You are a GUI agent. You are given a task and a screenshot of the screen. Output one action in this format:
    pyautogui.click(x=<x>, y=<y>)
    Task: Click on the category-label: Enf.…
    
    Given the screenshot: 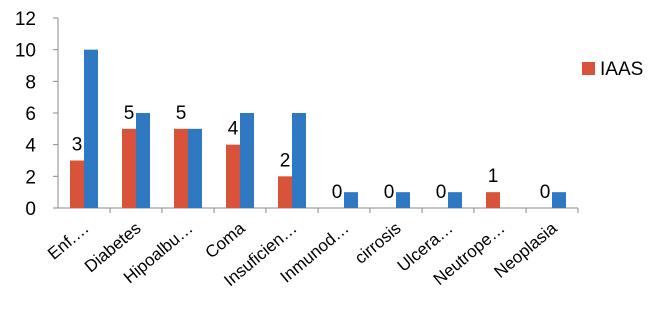 What is the action you would take?
    pyautogui.click(x=68, y=241)
    